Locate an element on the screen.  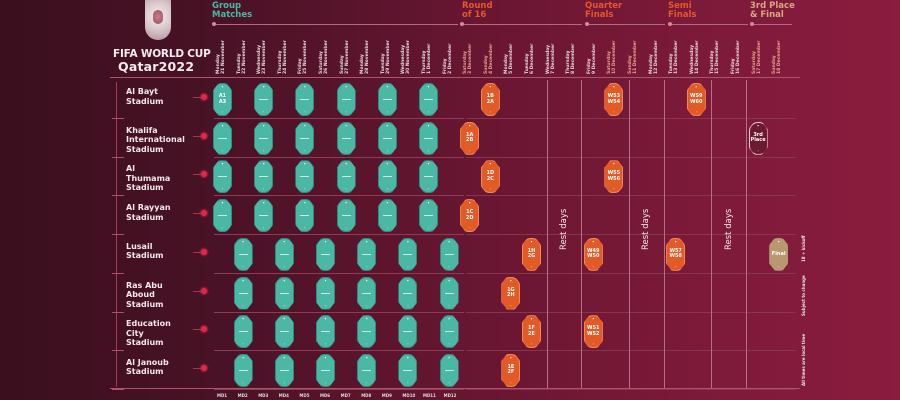
round-of-16-badge: • 1F 2E · is located at coordinates (531, 332).